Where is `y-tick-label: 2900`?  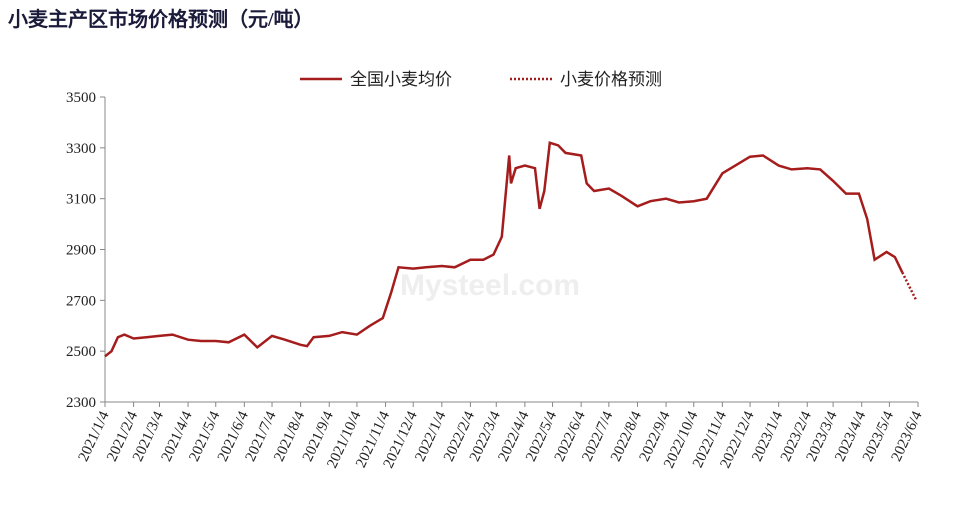
y-tick-label: 2900 is located at coordinates (81, 251).